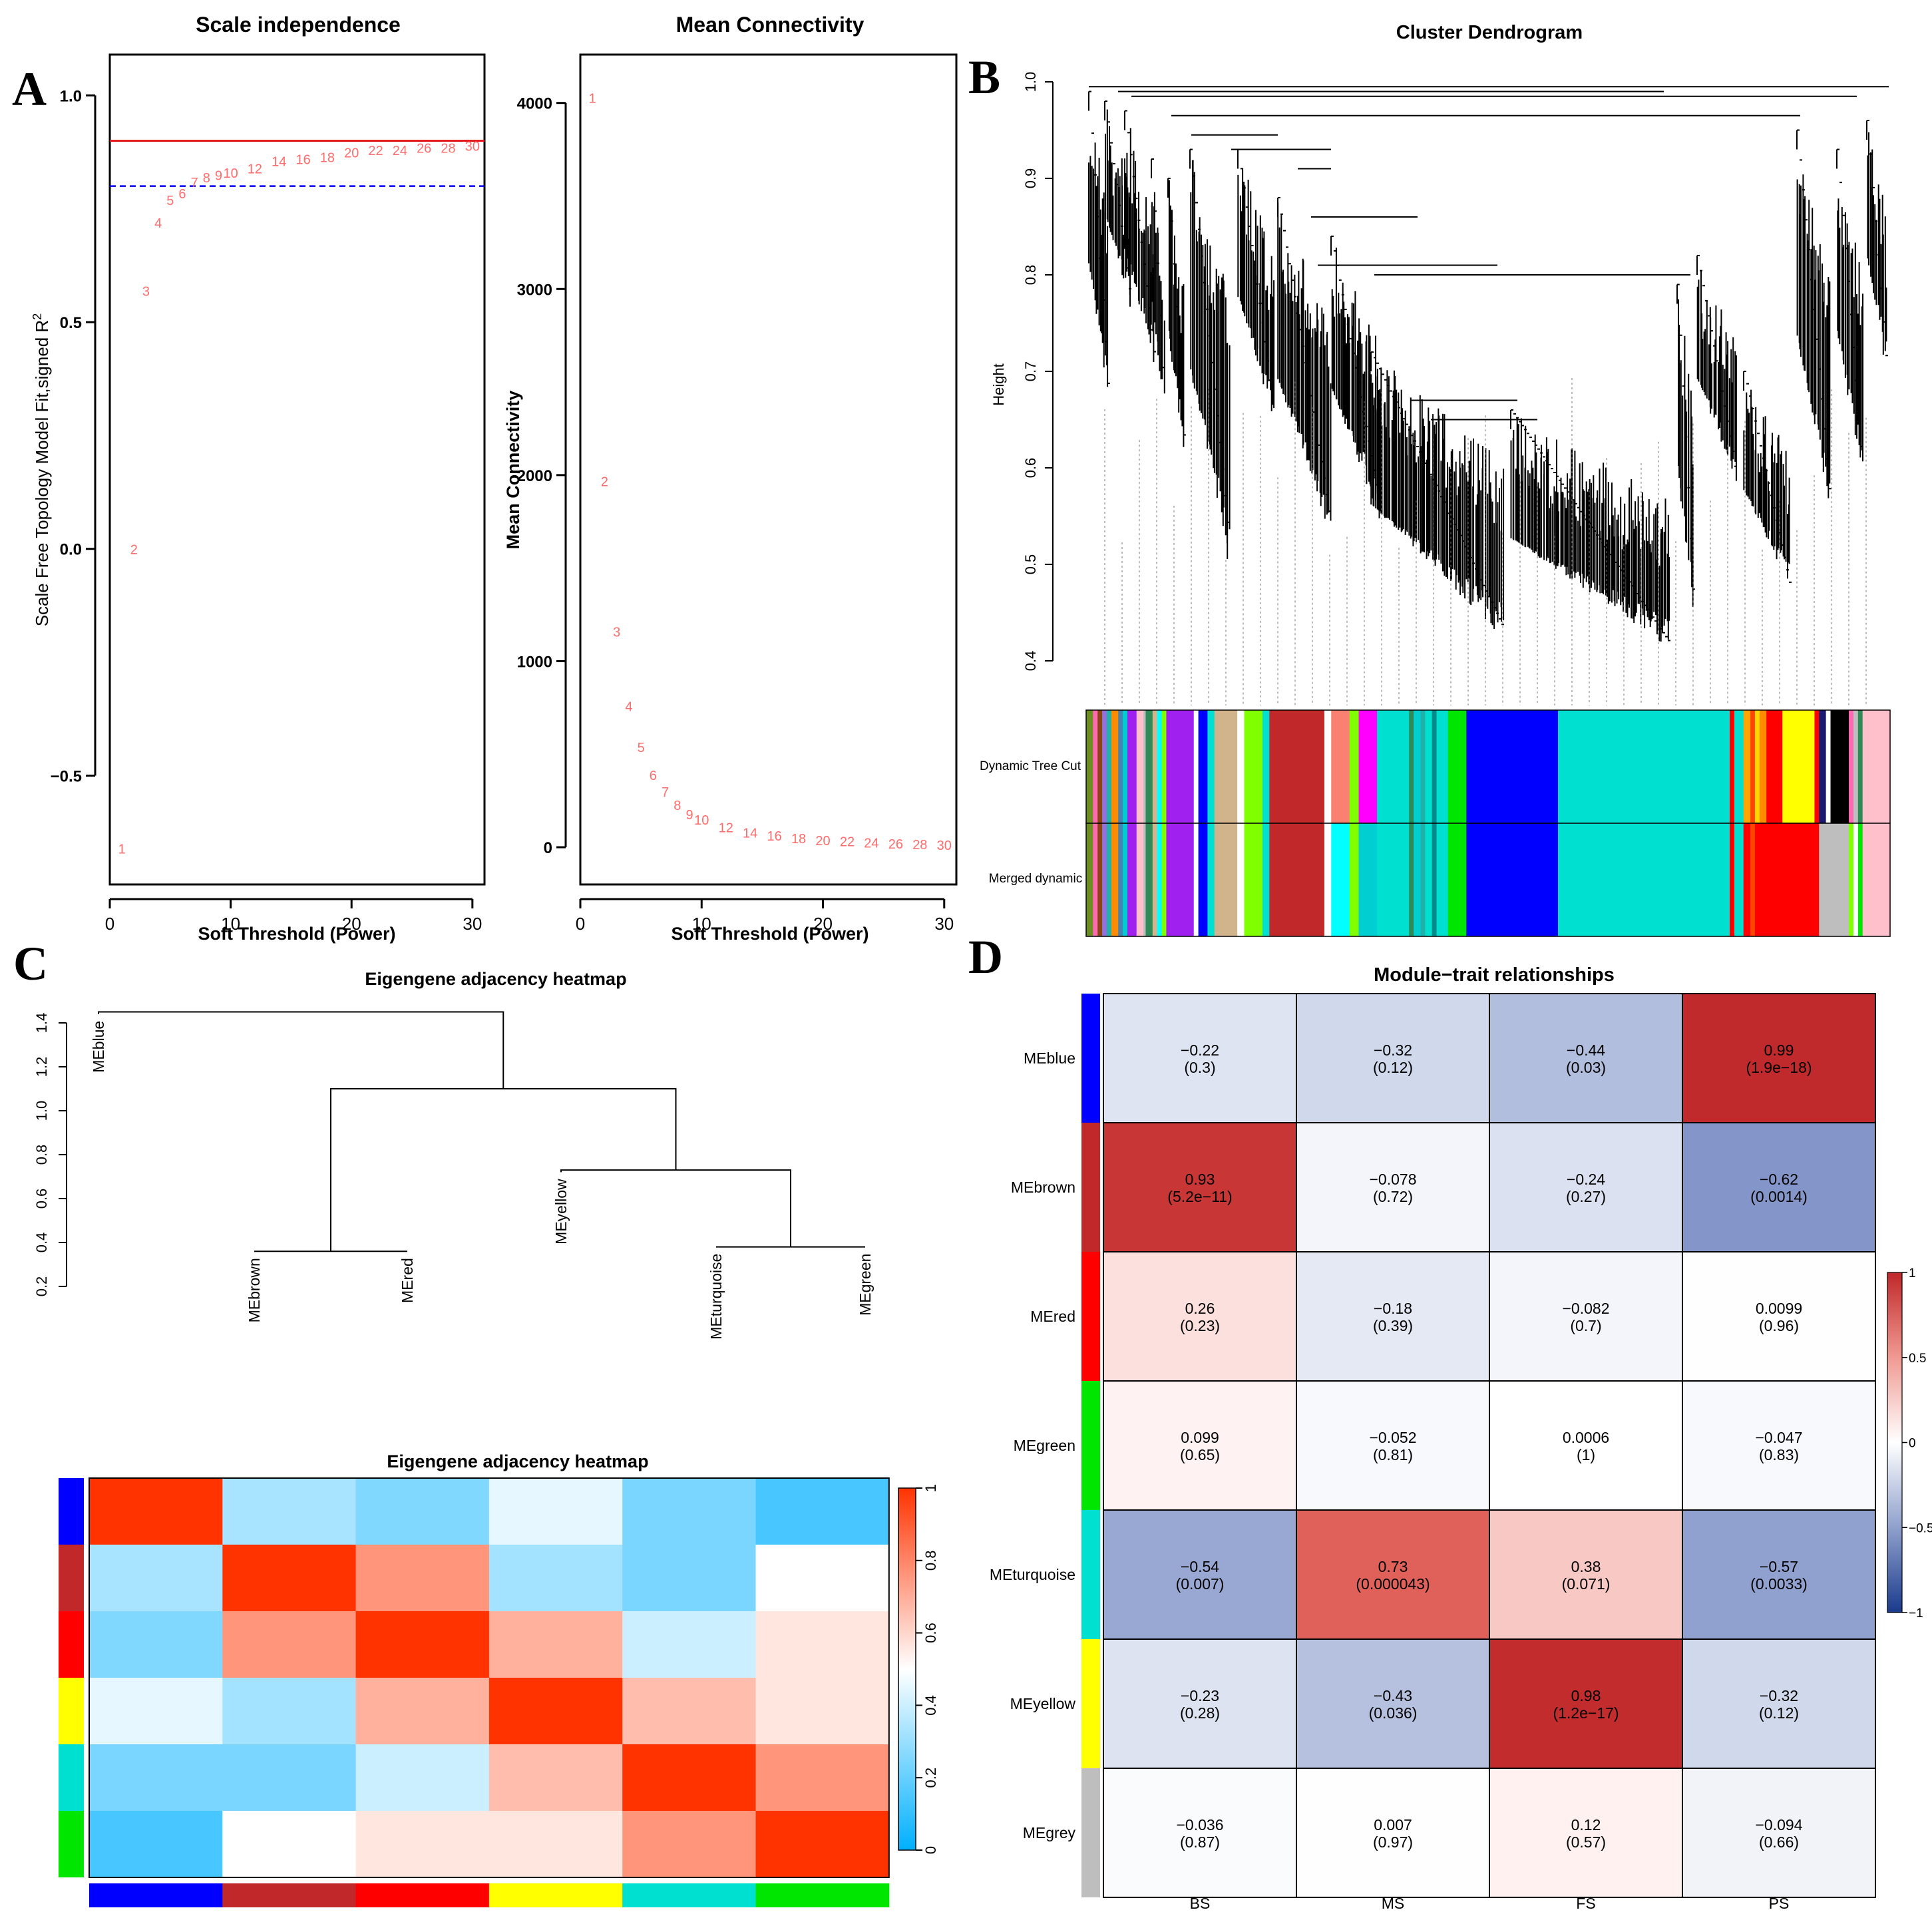 This screenshot has width=1932, height=1912. Describe the element at coordinates (1043, 1187) in the screenshot. I see `row-label-MEbrown: MEbrown` at that location.